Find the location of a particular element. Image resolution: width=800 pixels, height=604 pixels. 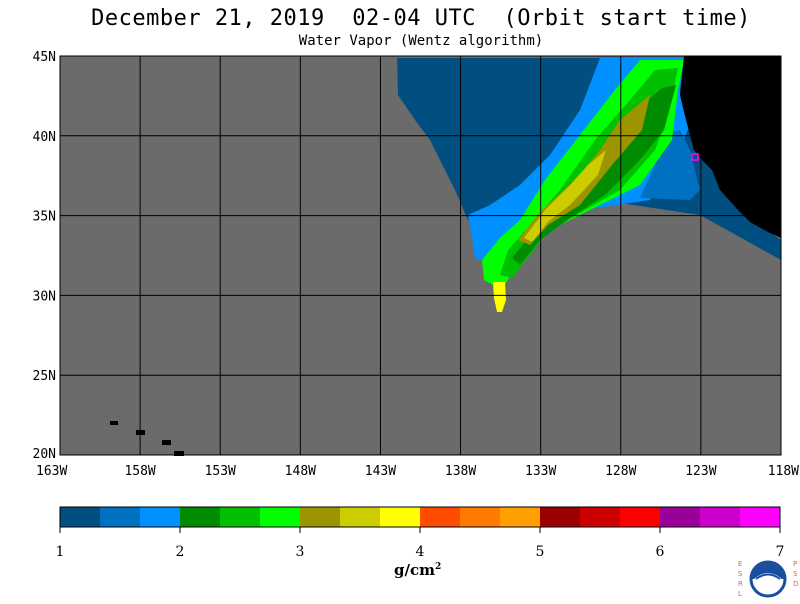

colorbar-tick-label: 1 is located at coordinates (60, 552).